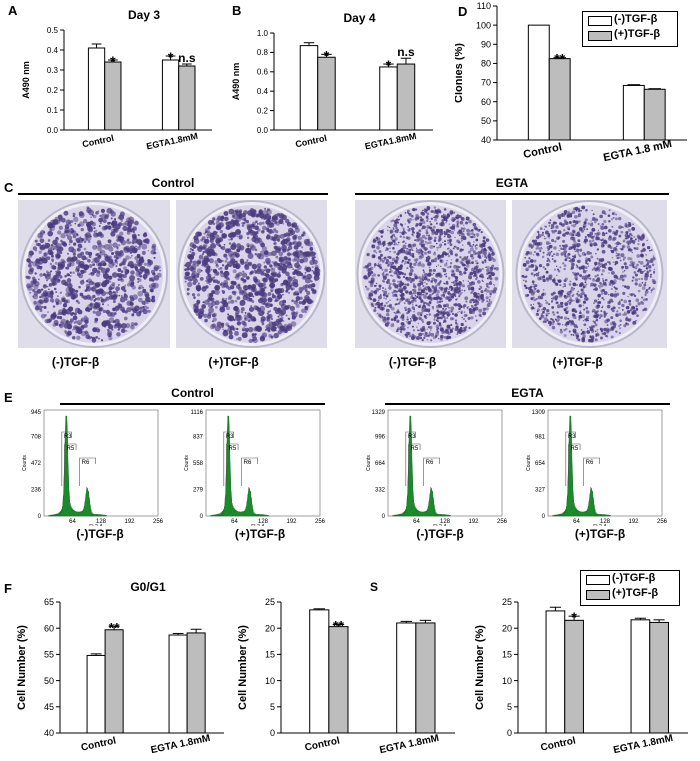 The height and width of the screenshot is (761, 700). What do you see at coordinates (539, 413) in the screenshot?
I see `y-tick-label: 1309` at bounding box center [539, 413].